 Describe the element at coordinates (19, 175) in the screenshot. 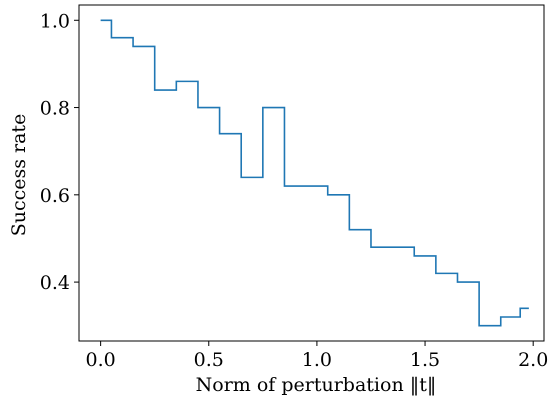

I see `y-axis-label: Success rate` at that location.